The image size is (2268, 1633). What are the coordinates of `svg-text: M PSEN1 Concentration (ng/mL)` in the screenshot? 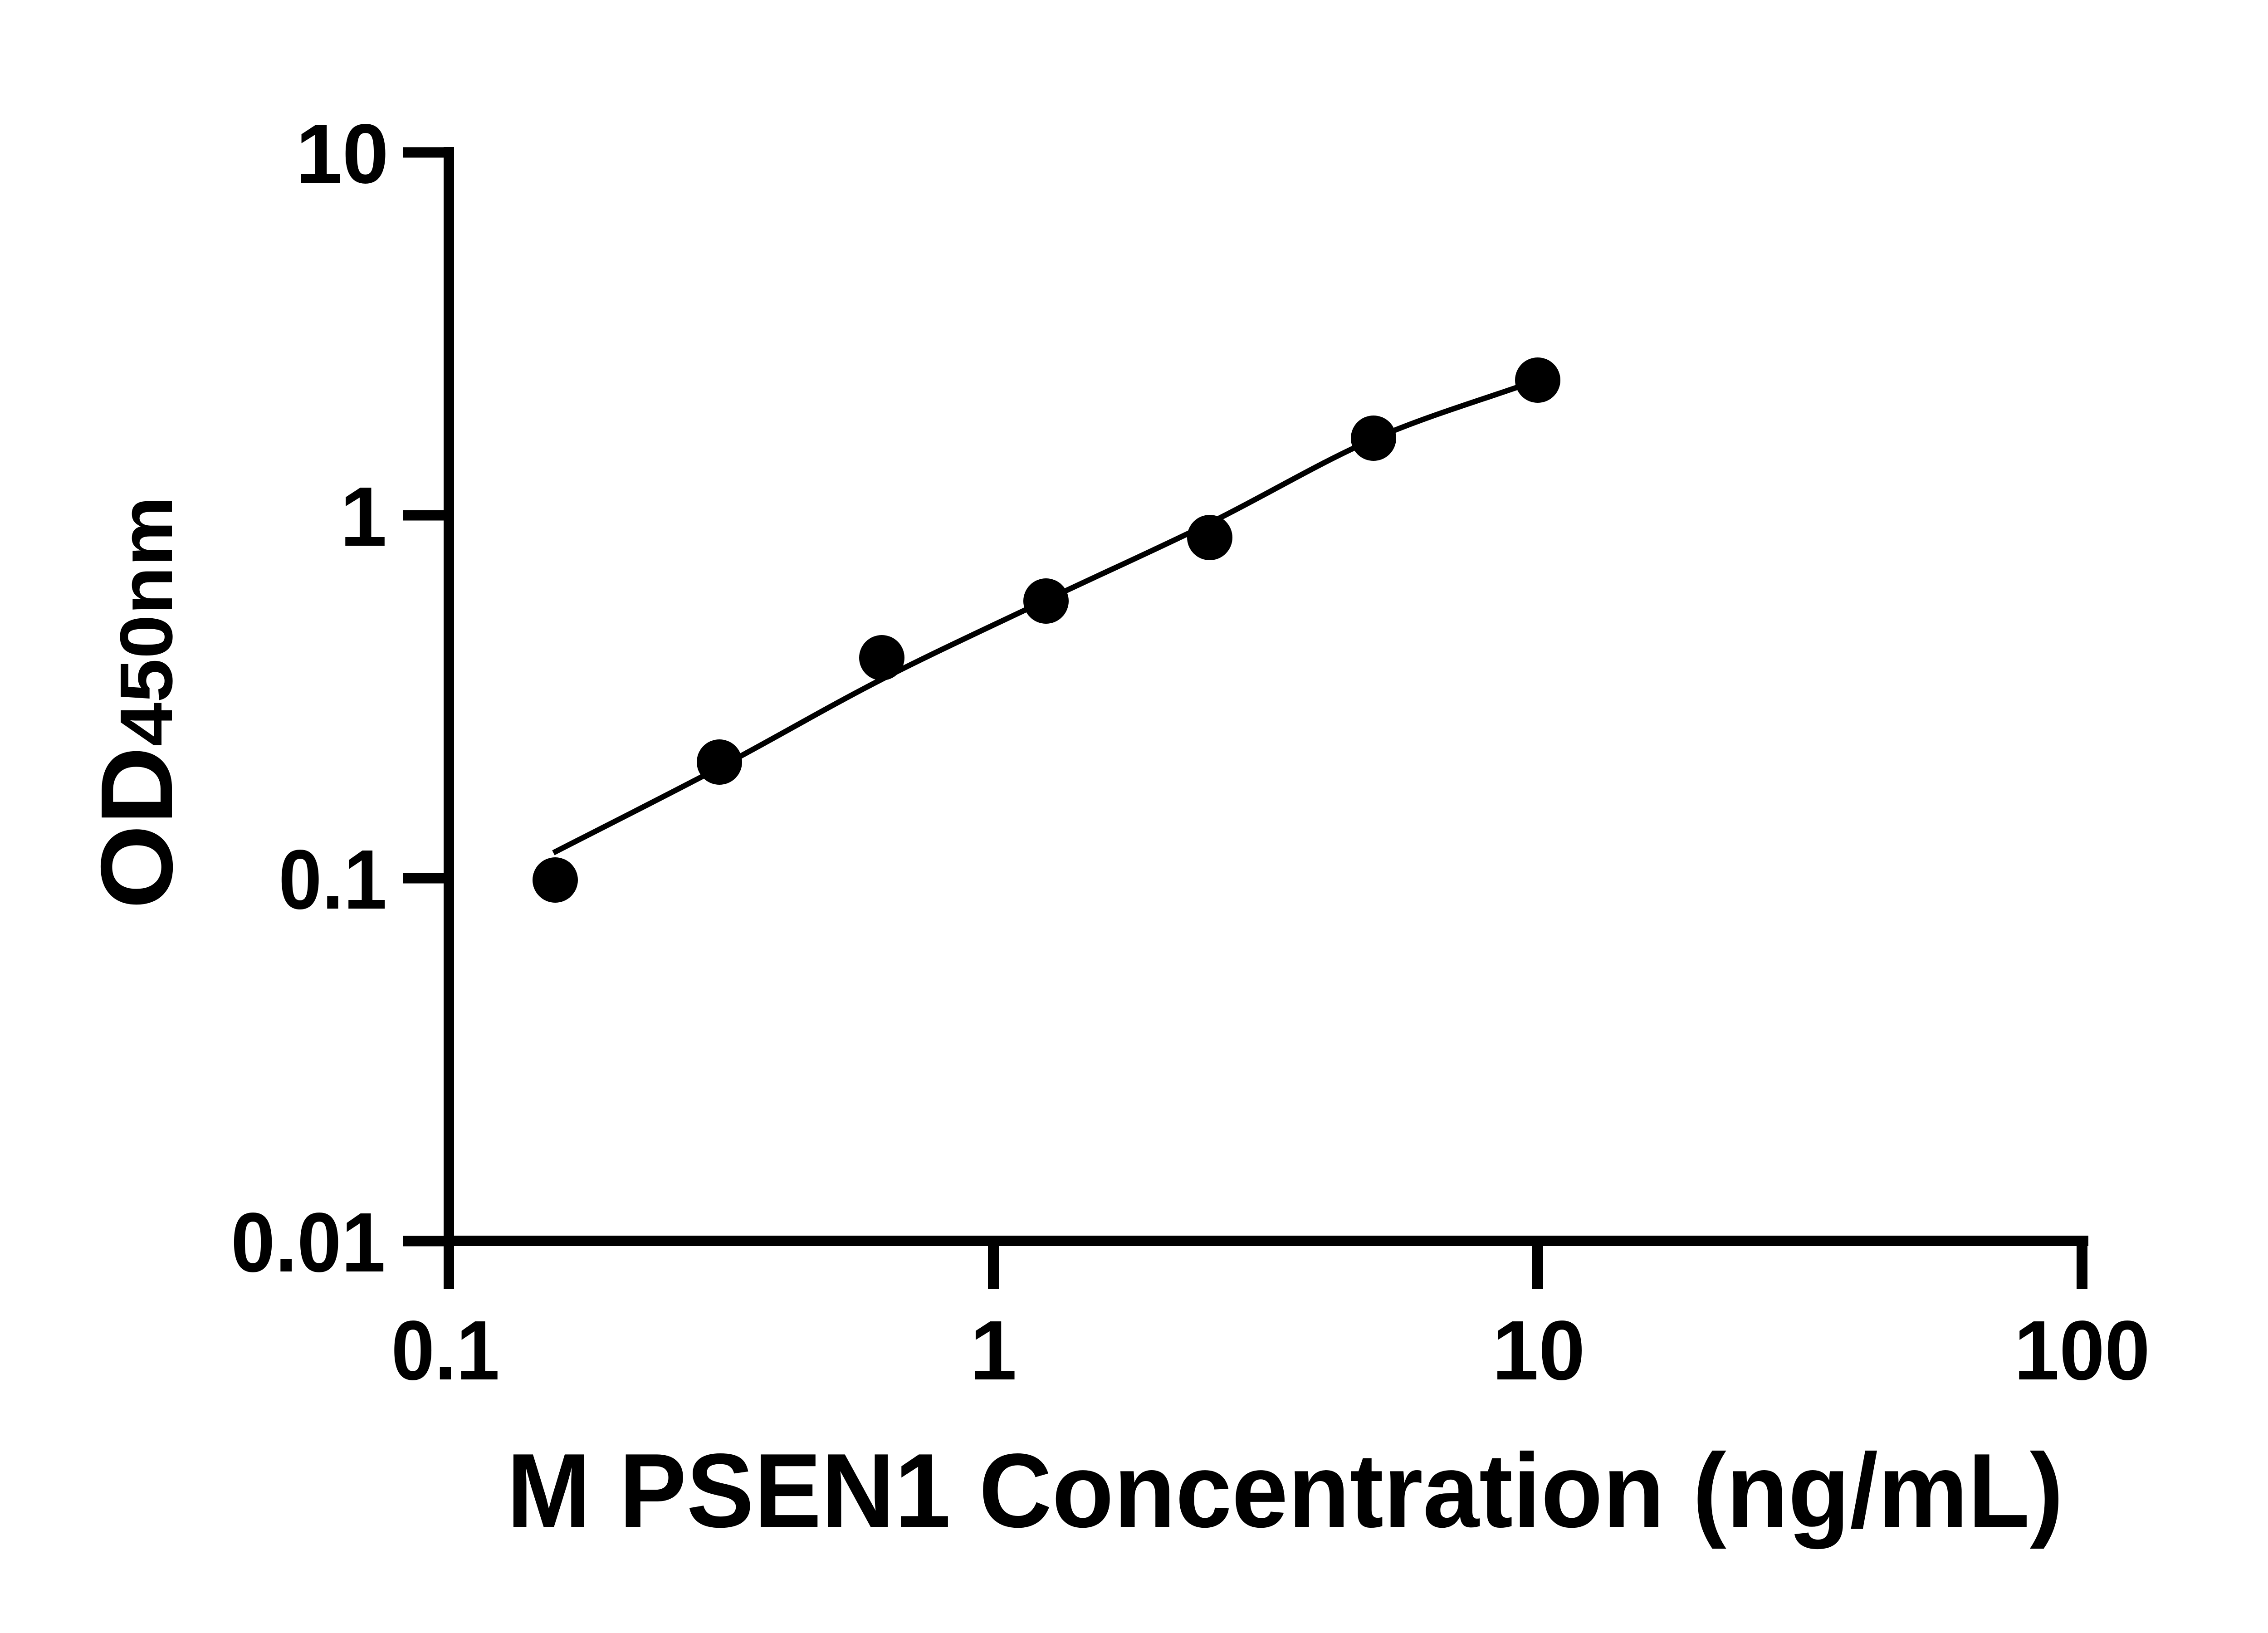 It's located at (1285, 1491).